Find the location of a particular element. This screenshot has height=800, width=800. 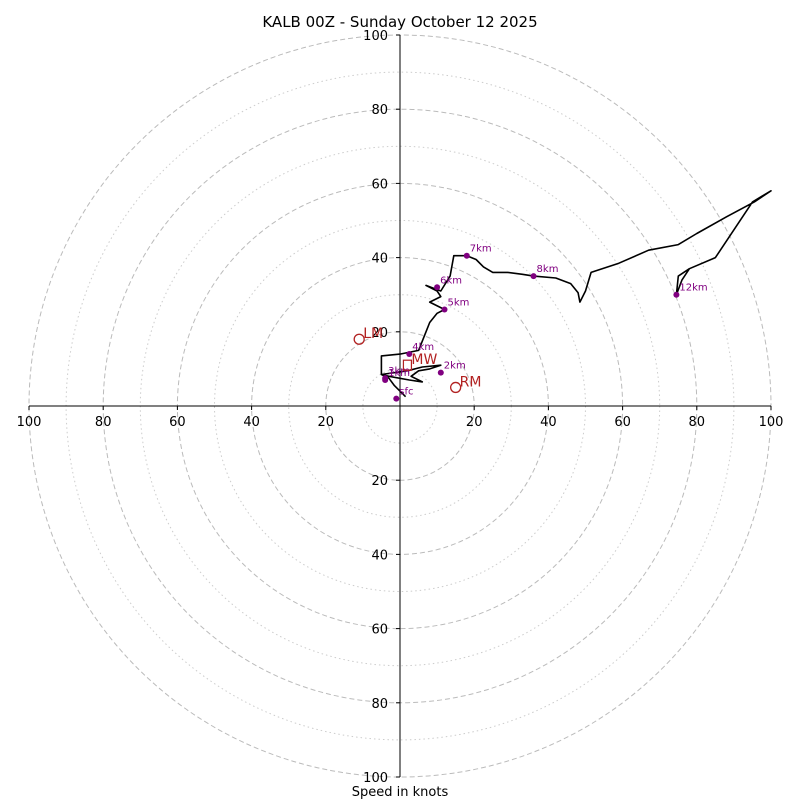

height-label-5km: 5km is located at coordinates (459, 303).